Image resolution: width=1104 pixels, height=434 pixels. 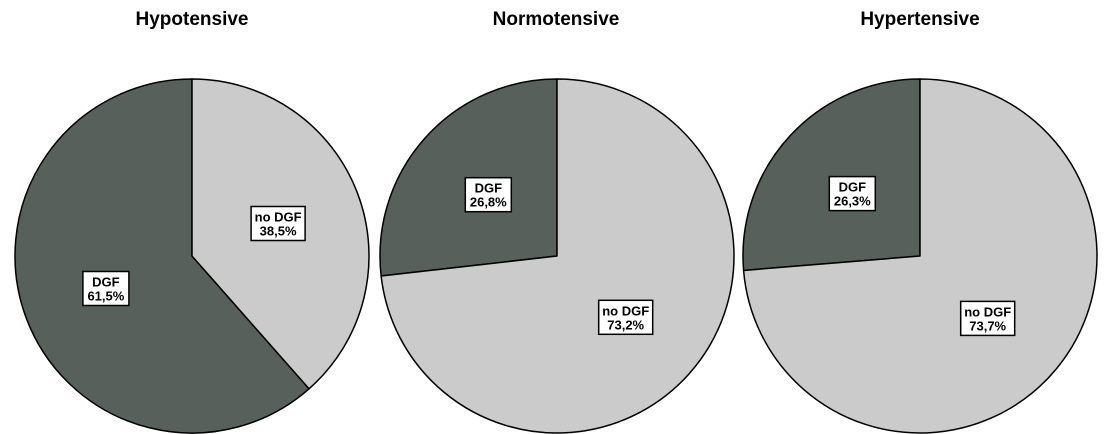 What do you see at coordinates (987, 311) in the screenshot?
I see `slice-label-name-no-dgf-2: no DGF` at bounding box center [987, 311].